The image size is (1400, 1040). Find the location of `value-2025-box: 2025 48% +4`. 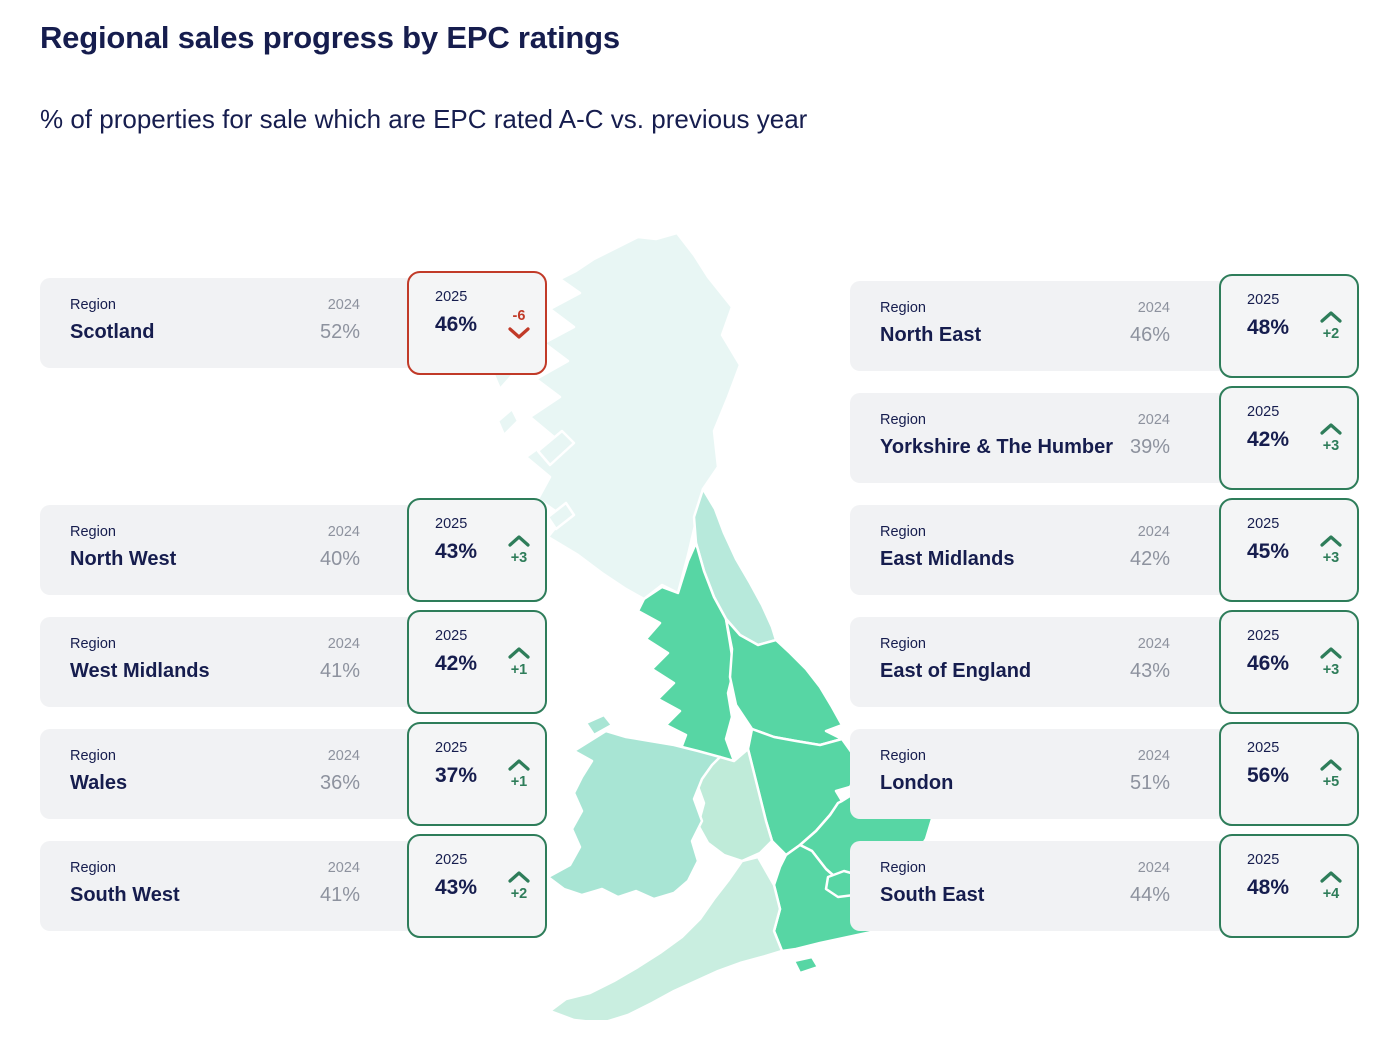

value-2025-box: 2025 48% +4 is located at coordinates (1289, 886).